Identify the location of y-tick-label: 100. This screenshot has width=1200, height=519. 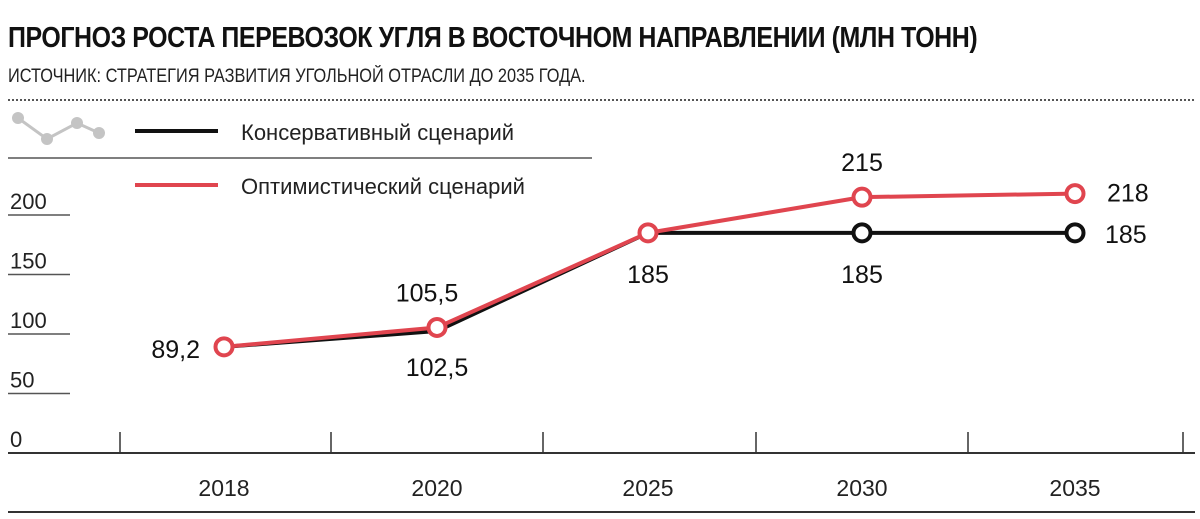
(28, 320).